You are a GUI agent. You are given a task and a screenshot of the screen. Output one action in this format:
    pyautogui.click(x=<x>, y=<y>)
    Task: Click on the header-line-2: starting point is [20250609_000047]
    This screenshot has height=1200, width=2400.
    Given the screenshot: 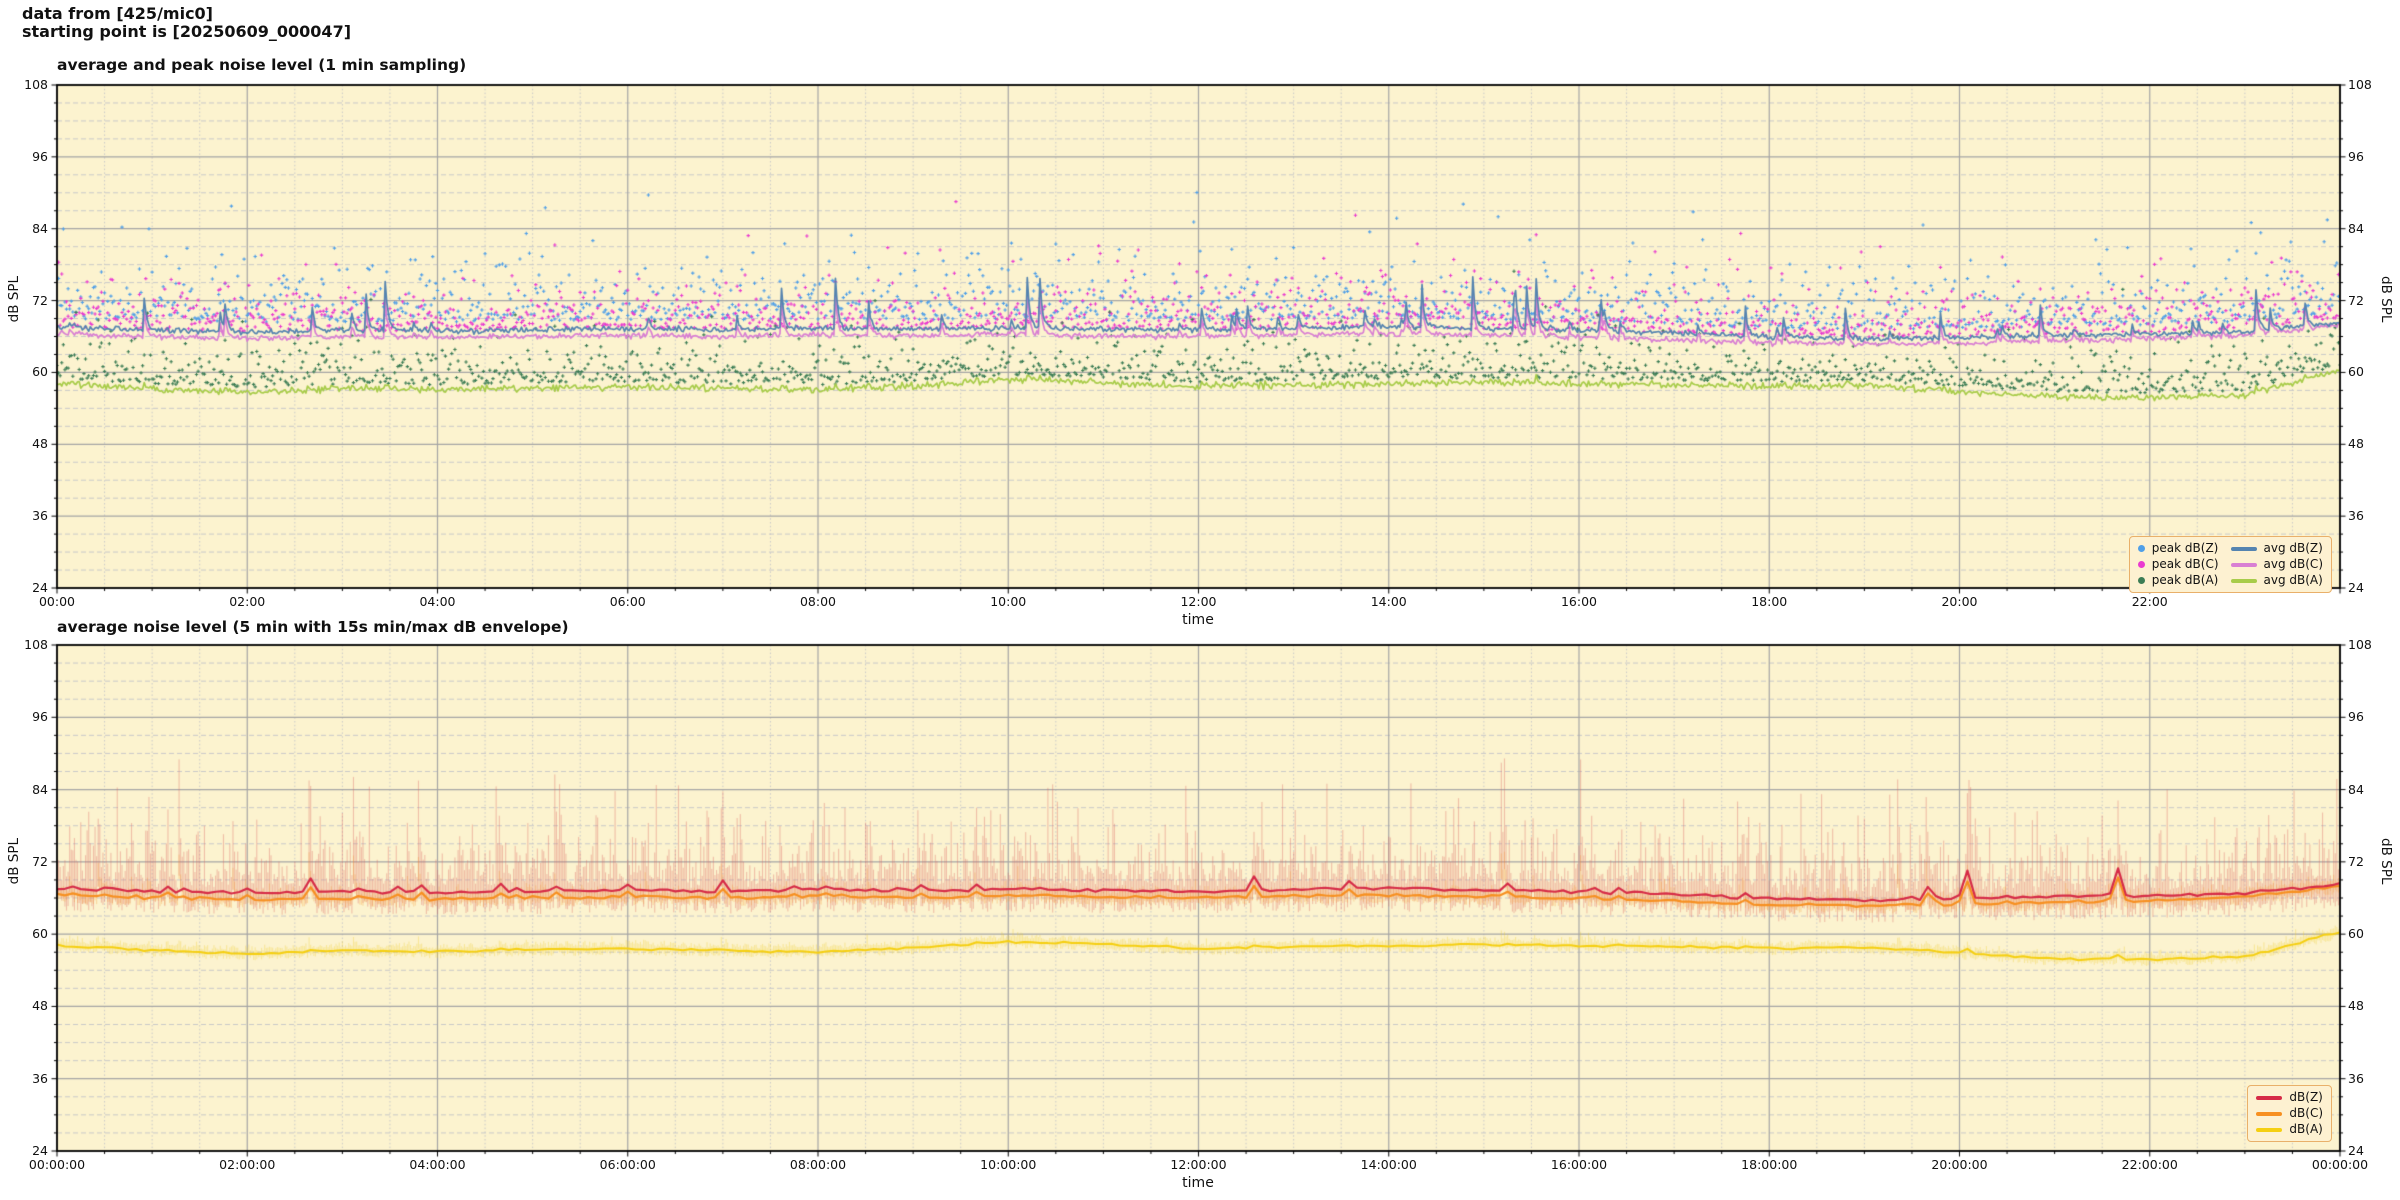 What is the action you would take?
    pyautogui.click(x=187, y=31)
    